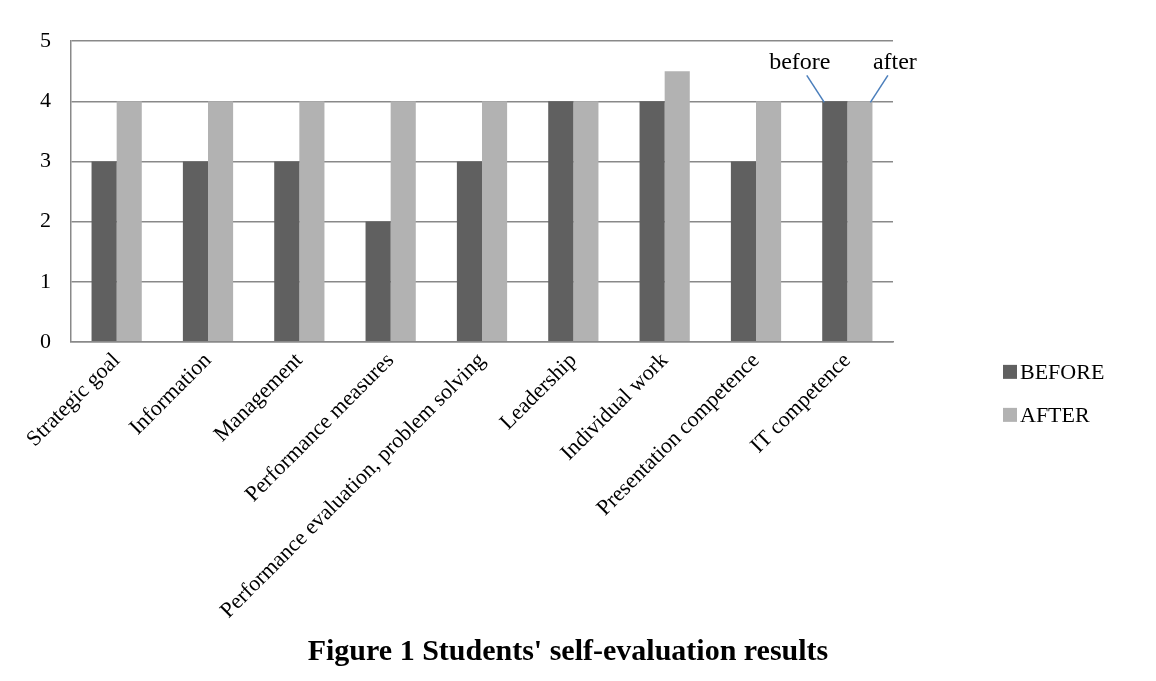  I want to click on legend-label: AFTER, so click(1055, 414).